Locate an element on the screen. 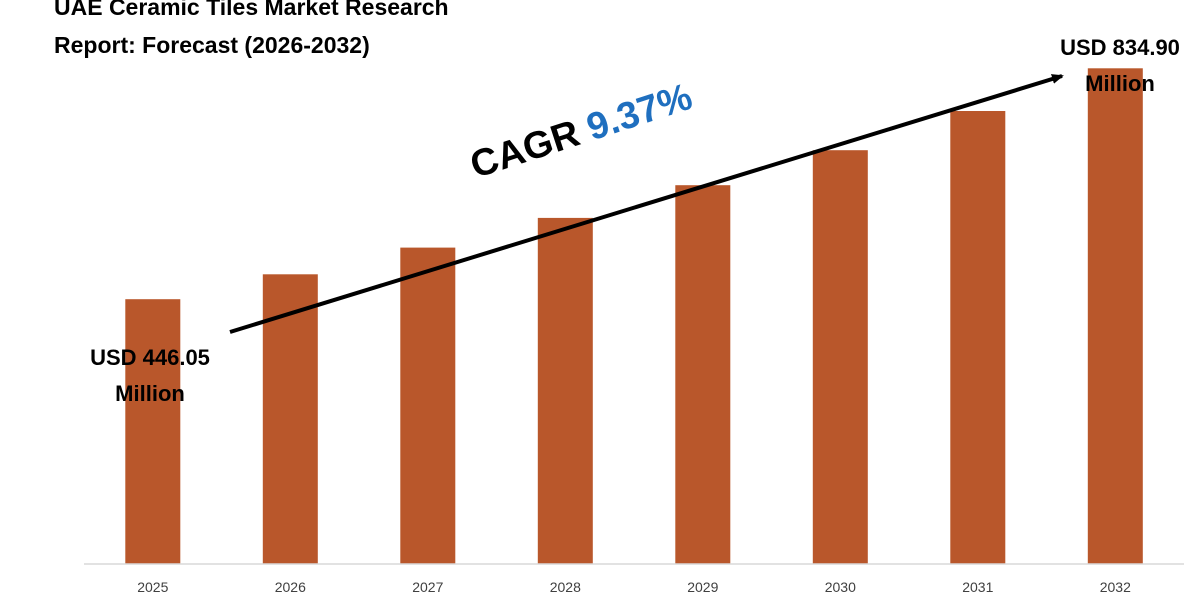  start-value-unit: Million is located at coordinates (150, 393).